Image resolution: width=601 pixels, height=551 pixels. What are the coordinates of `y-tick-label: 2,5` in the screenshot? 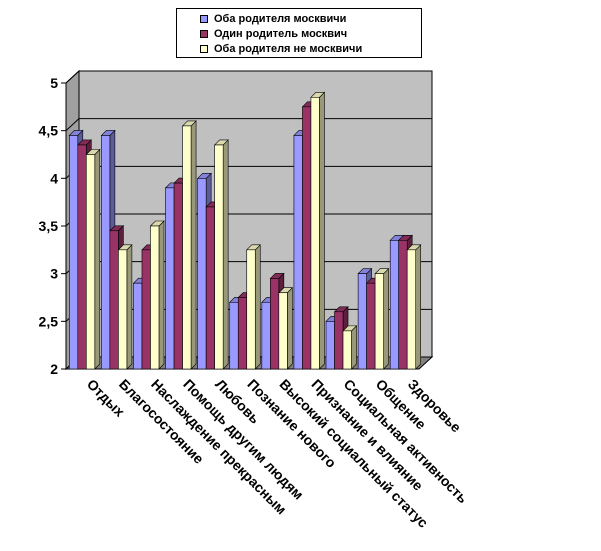 It's located at (49, 321).